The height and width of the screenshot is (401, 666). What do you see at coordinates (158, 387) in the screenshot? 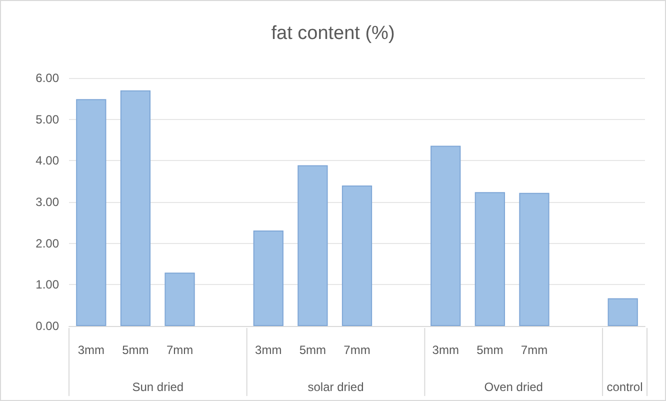
I see `text: Sun dried` at bounding box center [158, 387].